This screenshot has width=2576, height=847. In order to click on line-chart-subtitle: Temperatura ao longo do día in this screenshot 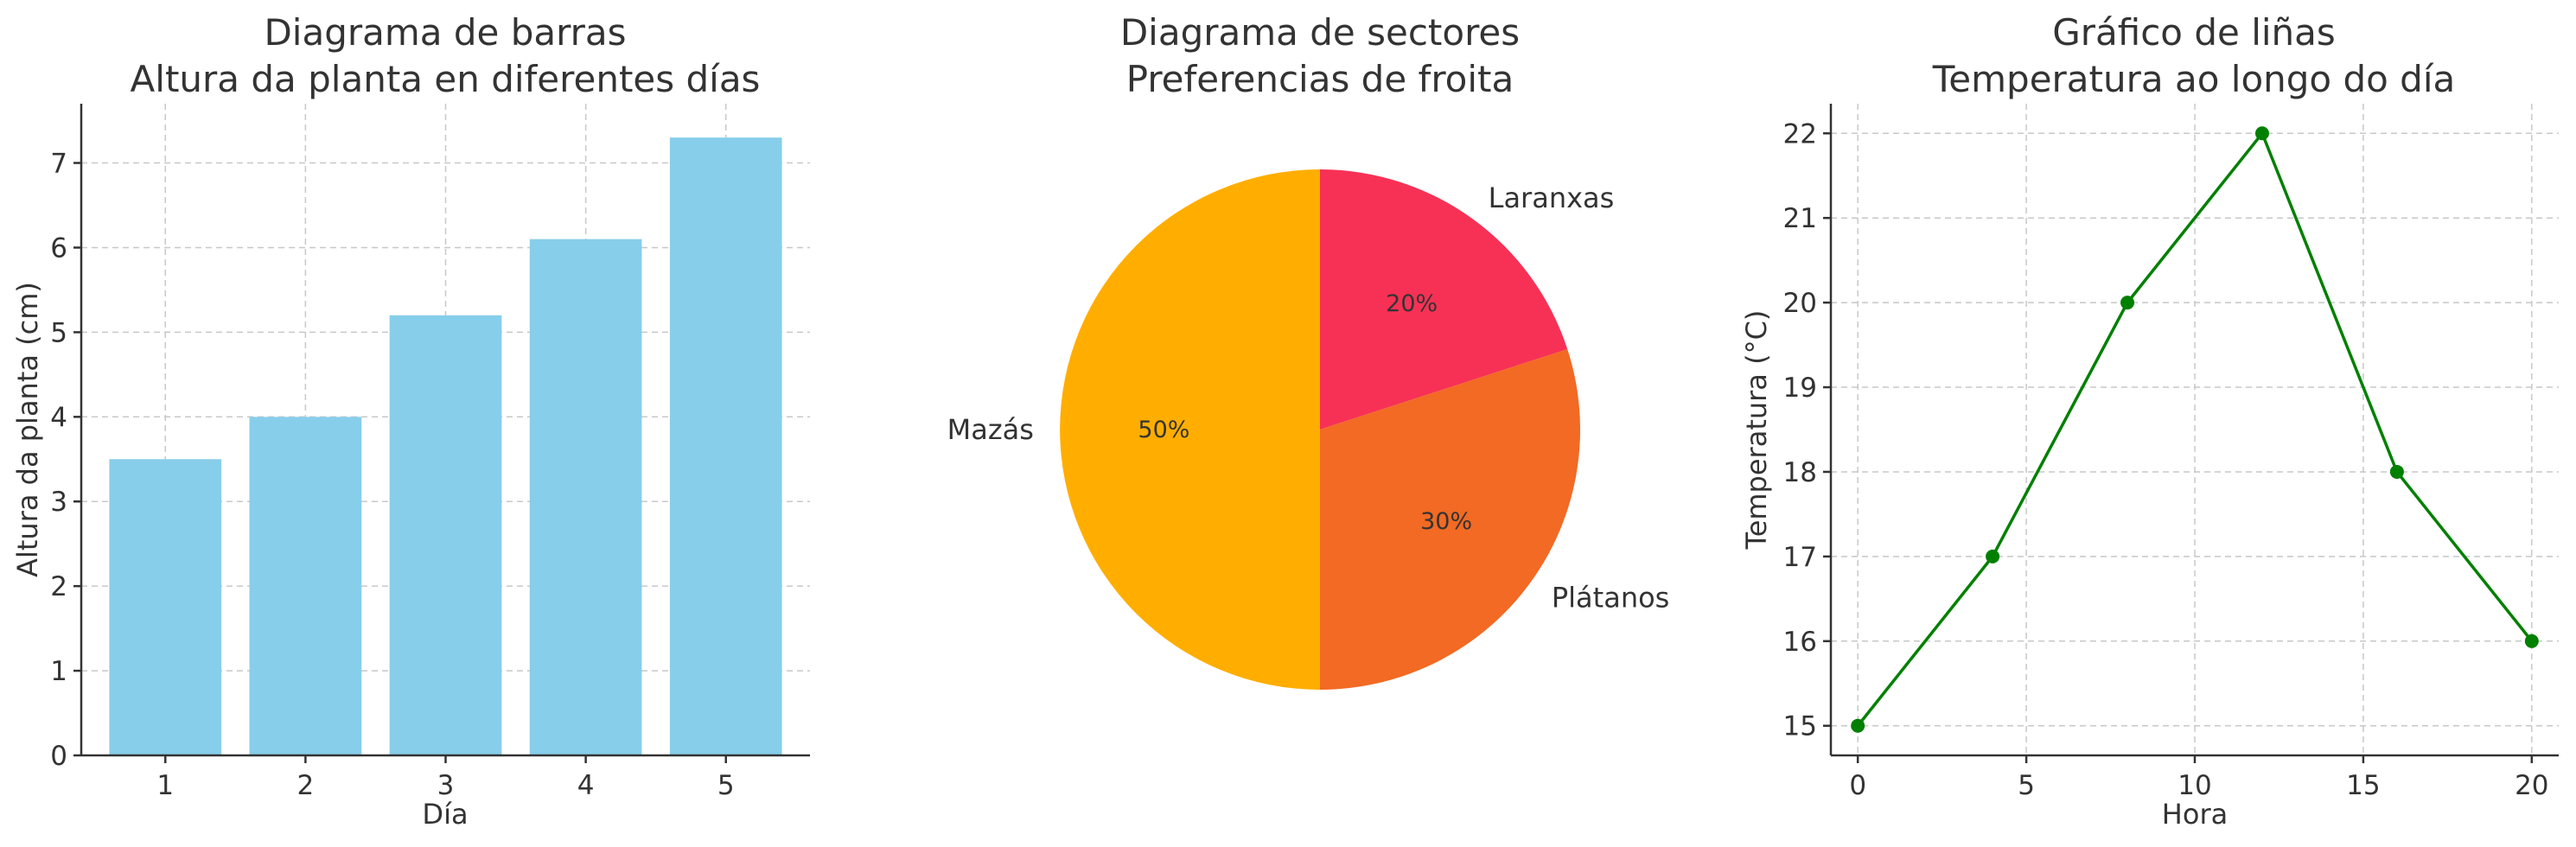, I will do `click(2193, 79)`.